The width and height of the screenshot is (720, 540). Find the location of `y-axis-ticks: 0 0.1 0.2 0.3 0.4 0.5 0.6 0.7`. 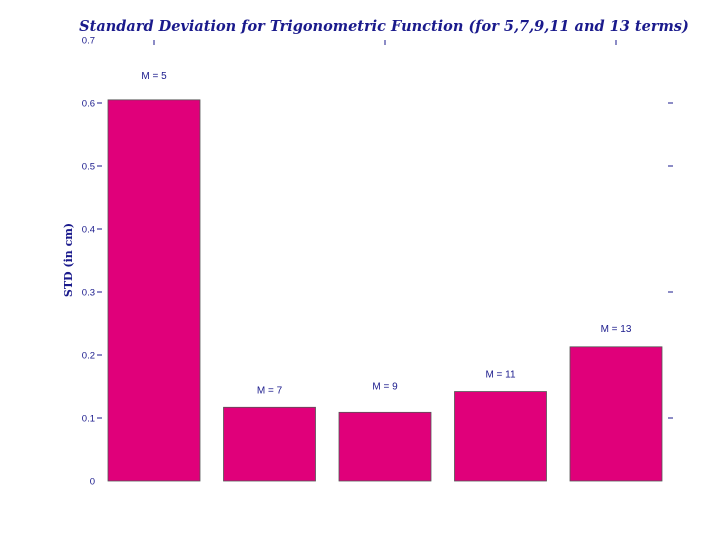

y-axis-ticks: 0 0.1 0.2 0.3 0.4 0.5 0.6 0.7 is located at coordinates (92, 262).